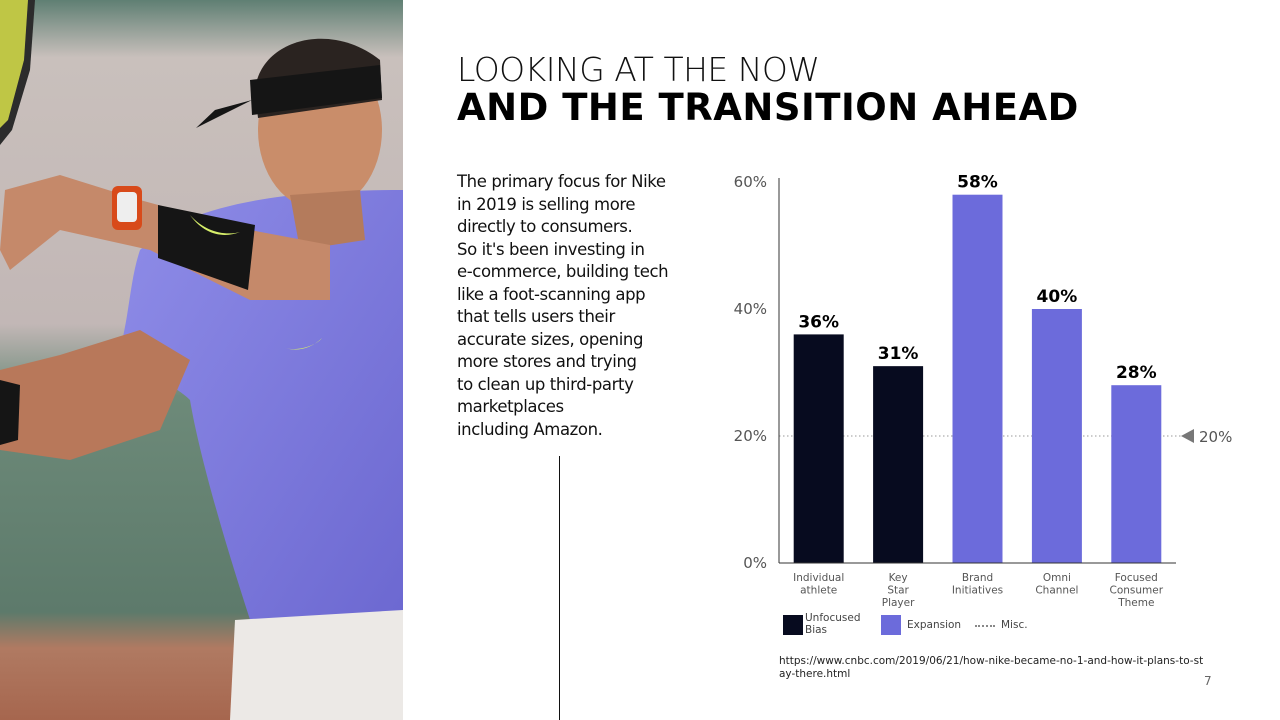  What do you see at coordinates (551, 249) in the screenshot?
I see `body-line: So it's been investing in` at bounding box center [551, 249].